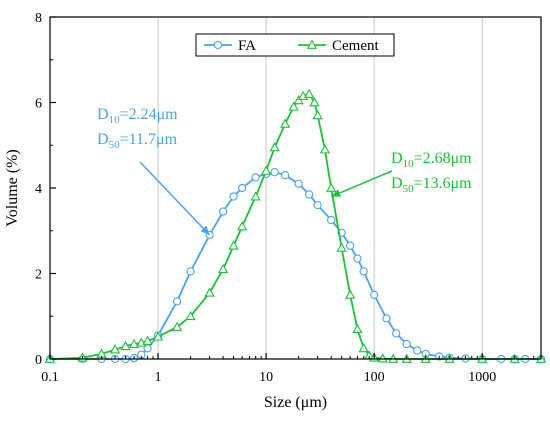 Image resolution: width=550 pixels, height=421 pixels. What do you see at coordinates (247, 46) in the screenshot?
I see `legend-label-fa: FA` at bounding box center [247, 46].